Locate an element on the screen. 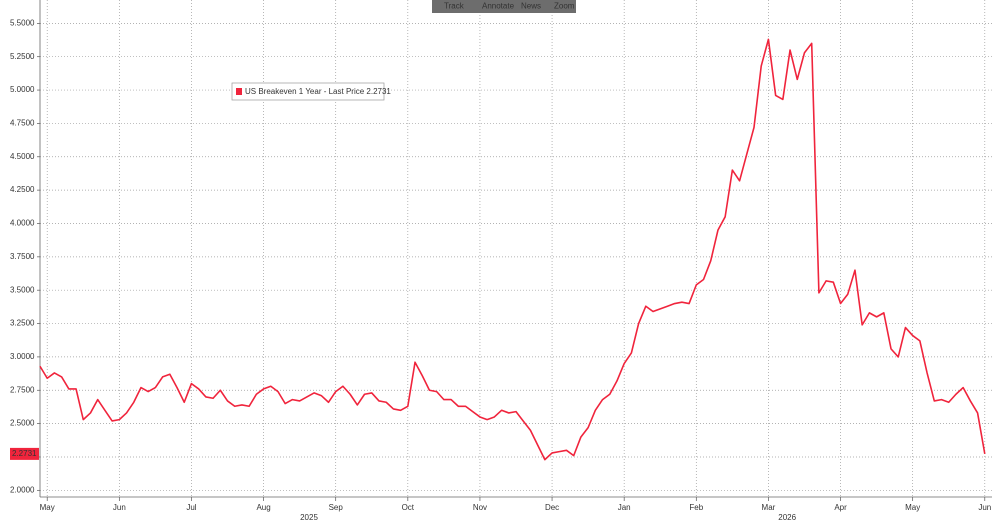  legend: US Breakeven 1 Year - Last Price 2.2731 is located at coordinates (311, 91).